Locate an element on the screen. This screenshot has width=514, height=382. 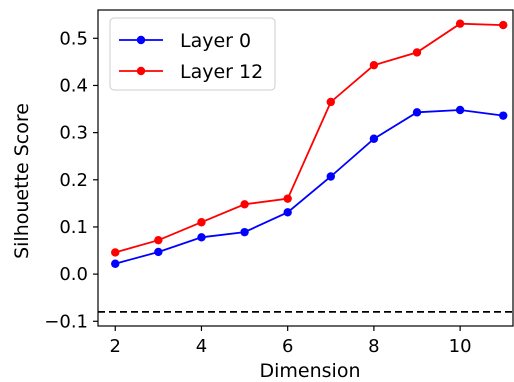
y-tick-label: 0.2 is located at coordinates (73, 180).